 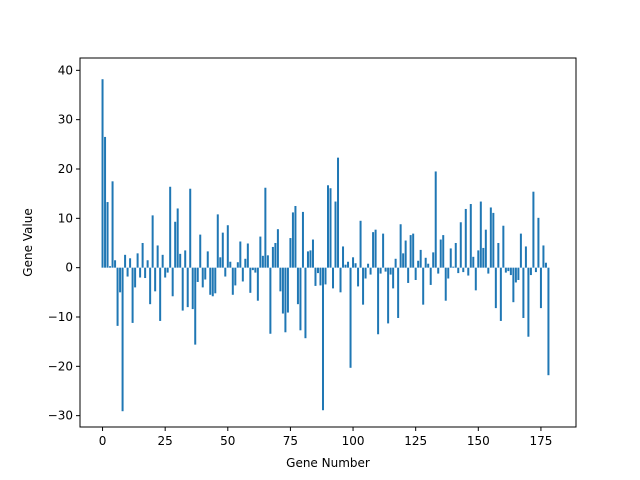 What do you see at coordinates (60, 366) in the screenshot?
I see `y-tick-label: −20` at bounding box center [60, 366].